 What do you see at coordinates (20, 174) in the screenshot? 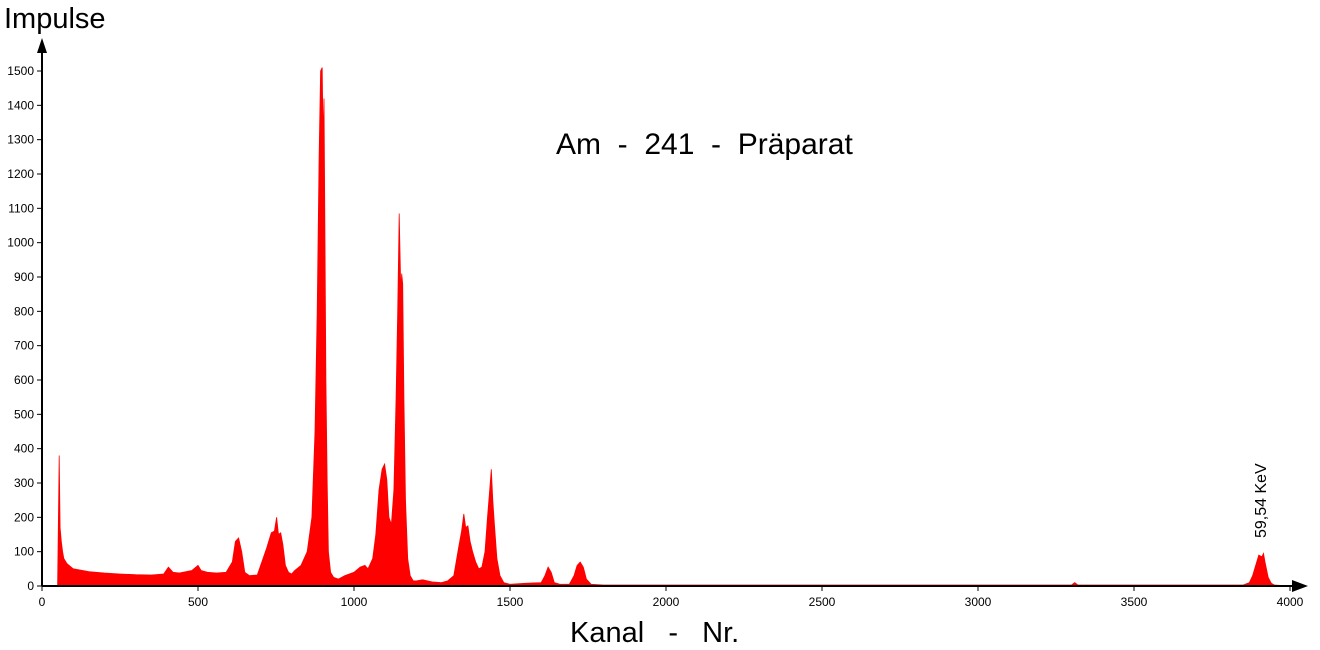
I see `y-tick-label: 1200` at bounding box center [20, 174].